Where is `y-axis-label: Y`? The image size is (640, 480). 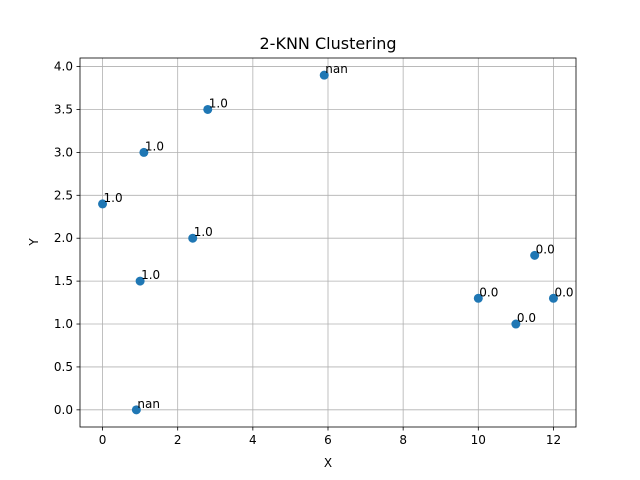 y-axis-label: Y is located at coordinates (34, 242).